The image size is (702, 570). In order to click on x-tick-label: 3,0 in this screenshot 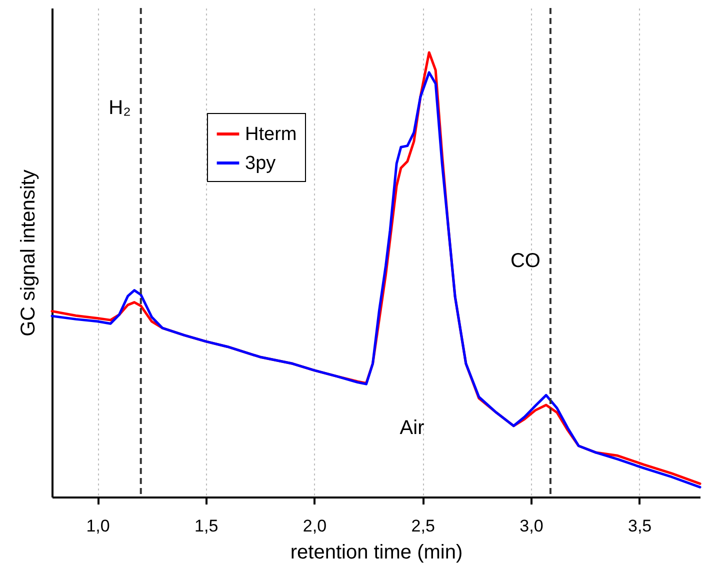, I will do `click(532, 526)`.